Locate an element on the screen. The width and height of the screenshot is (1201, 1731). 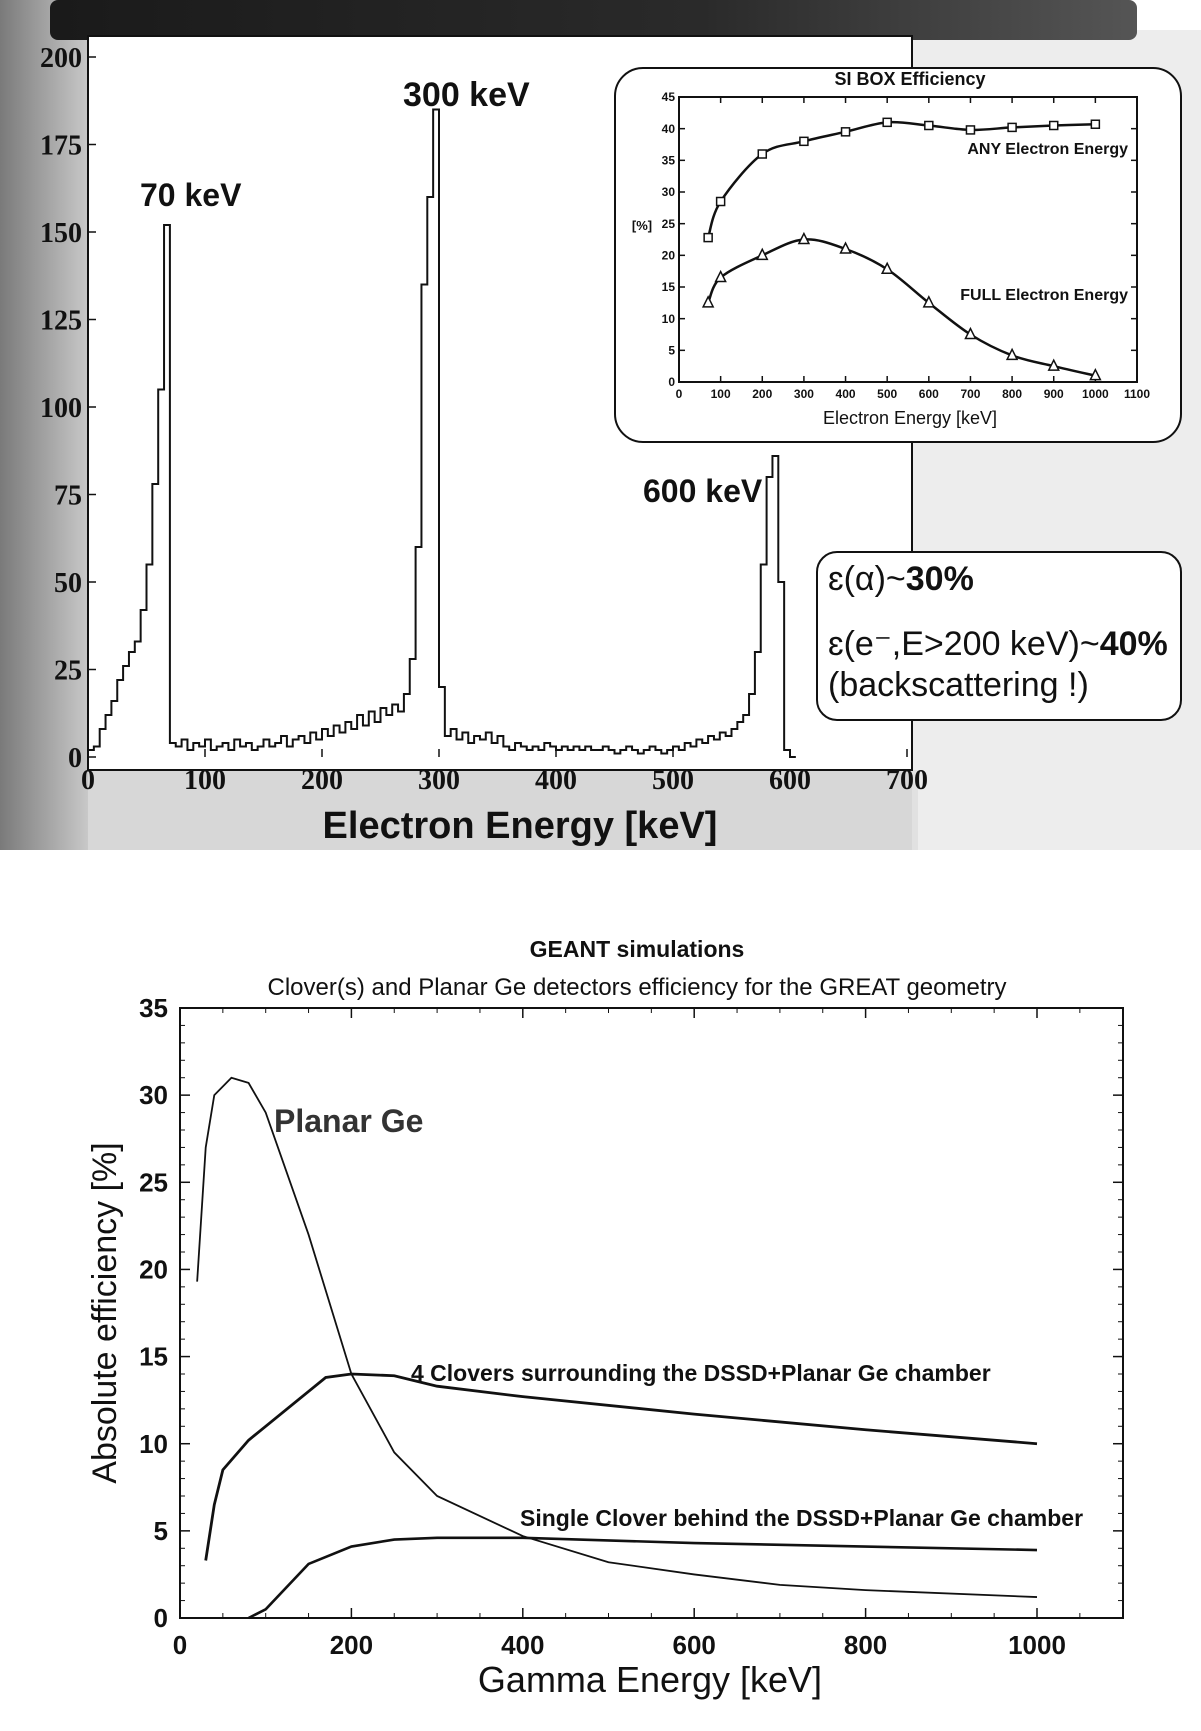
inset-legend-full: FULL Electron Energy is located at coordinates (1044, 295).